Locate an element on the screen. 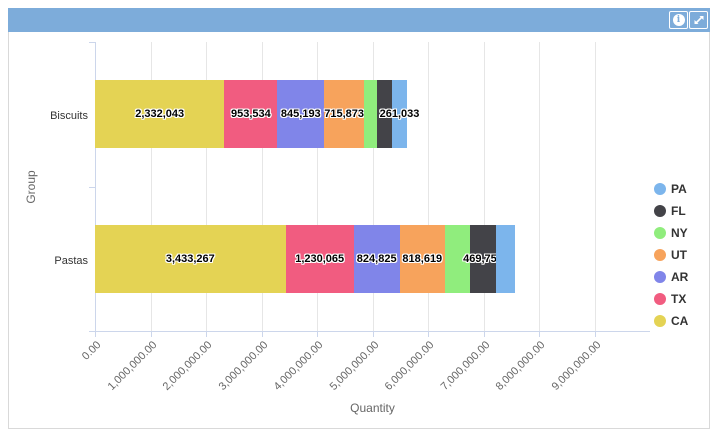 This screenshot has width=719, height=446. legend-label: NY is located at coordinates (679, 233).